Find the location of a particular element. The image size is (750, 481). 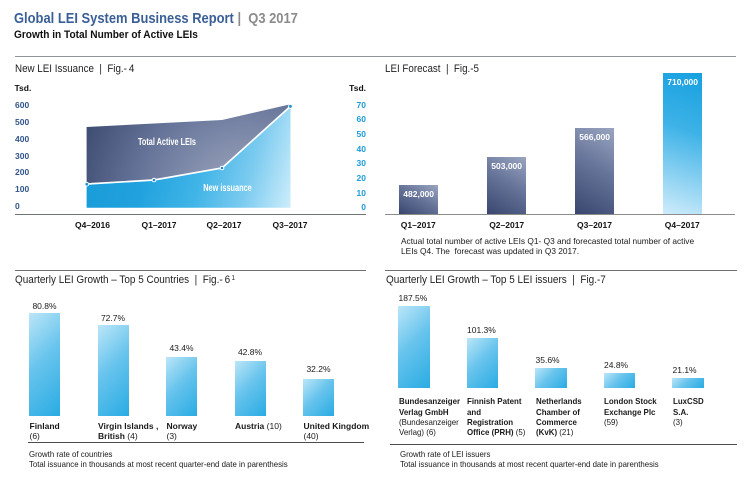

svg-text: New issuance is located at coordinates (227, 188).